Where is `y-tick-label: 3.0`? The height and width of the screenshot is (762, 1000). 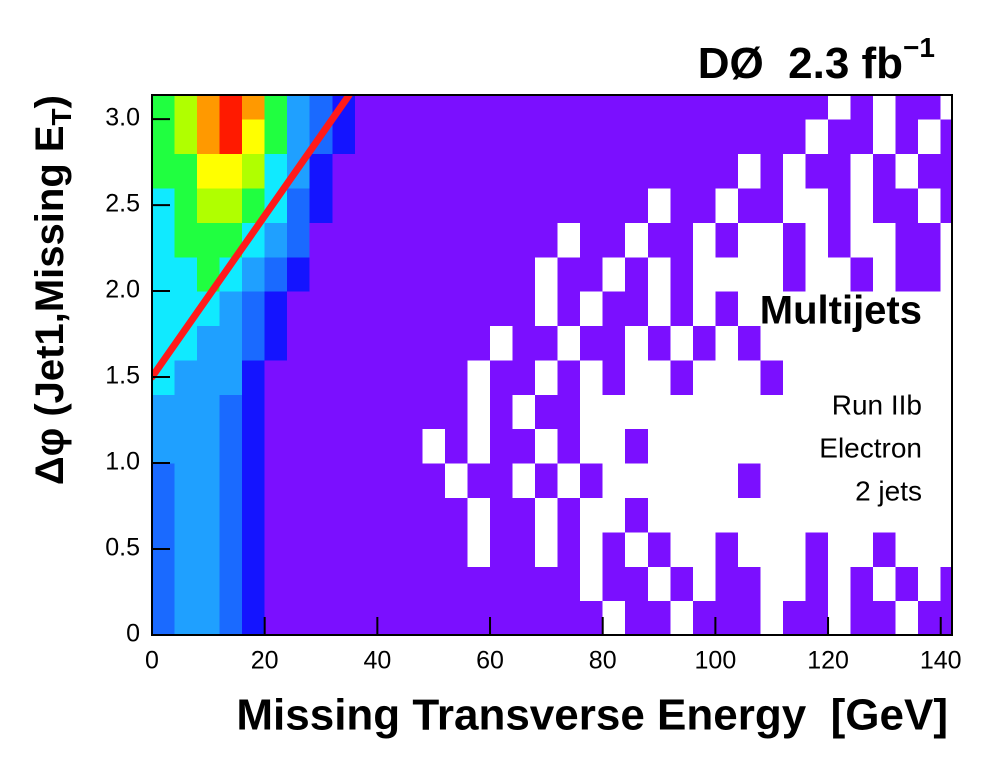
y-tick-label: 3.0 is located at coordinates (122, 118).